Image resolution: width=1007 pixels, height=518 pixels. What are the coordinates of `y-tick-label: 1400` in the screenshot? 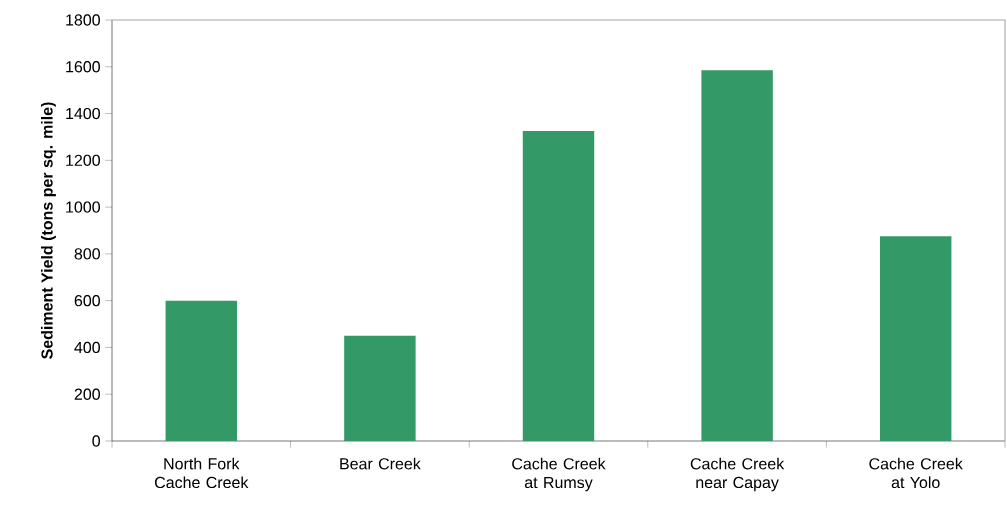 It's located at (83, 113).